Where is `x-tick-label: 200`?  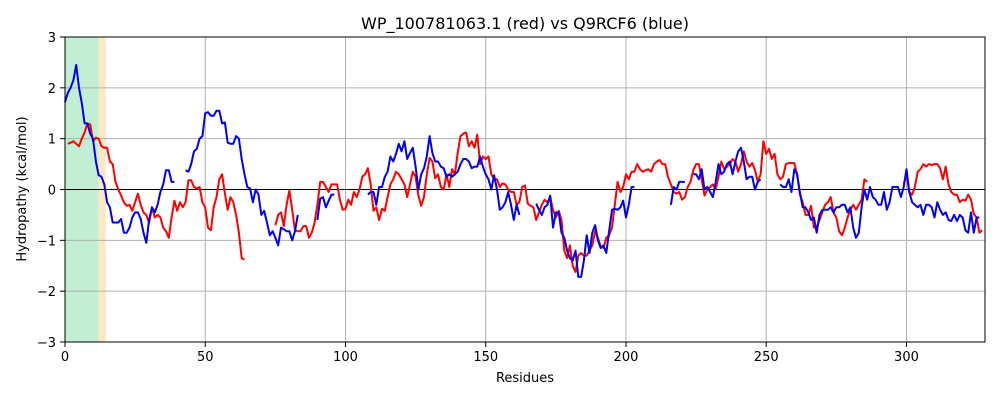 x-tick-label: 200 is located at coordinates (626, 357).